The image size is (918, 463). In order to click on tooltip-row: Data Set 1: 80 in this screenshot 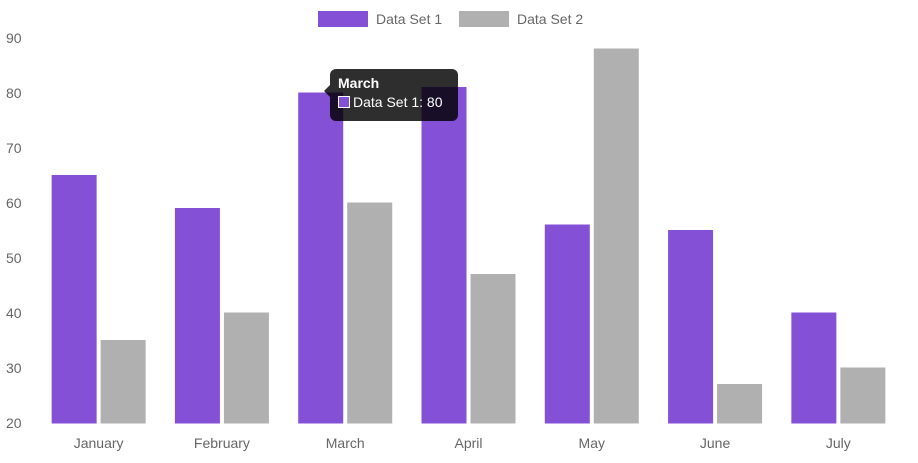, I will do `click(394, 102)`.